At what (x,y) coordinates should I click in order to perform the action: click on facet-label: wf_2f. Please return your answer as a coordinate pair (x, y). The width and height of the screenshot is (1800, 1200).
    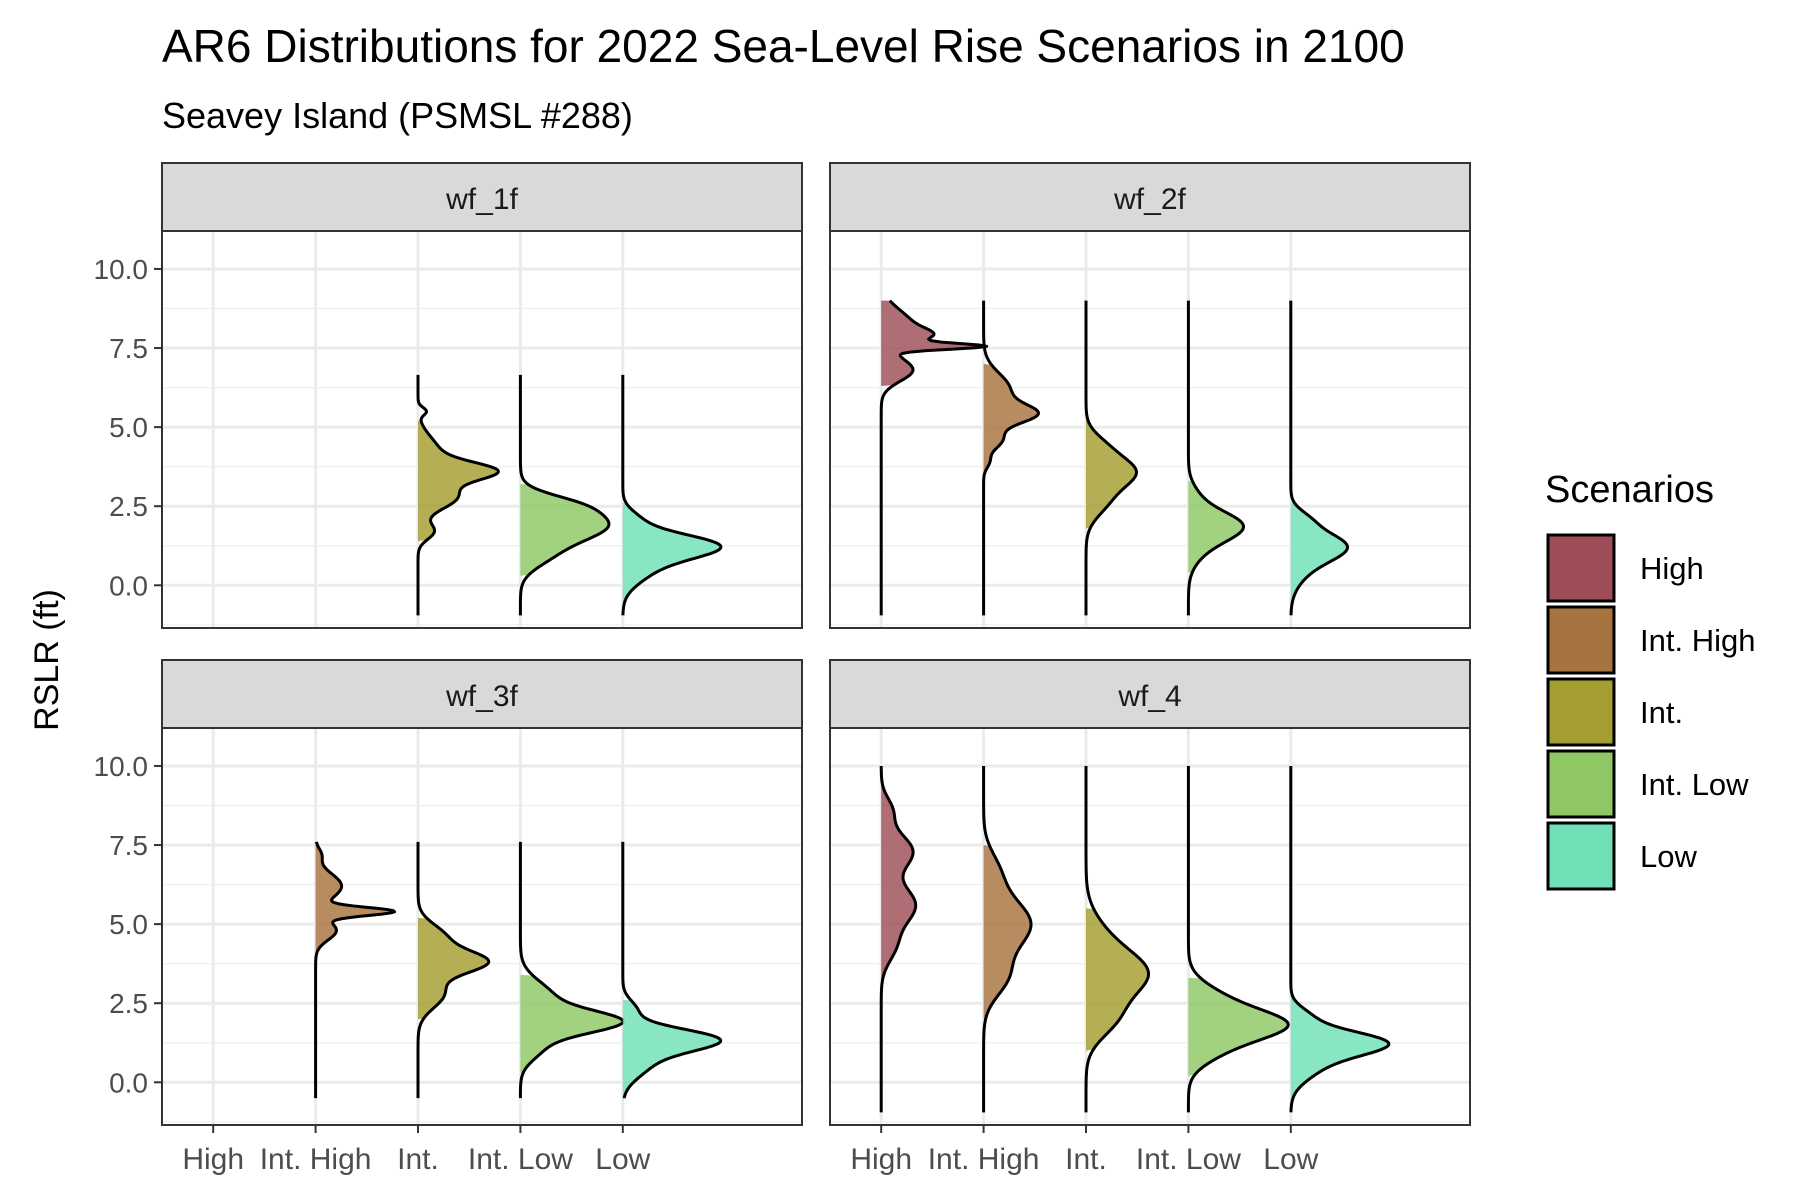
    Looking at the image, I should click on (1149, 199).